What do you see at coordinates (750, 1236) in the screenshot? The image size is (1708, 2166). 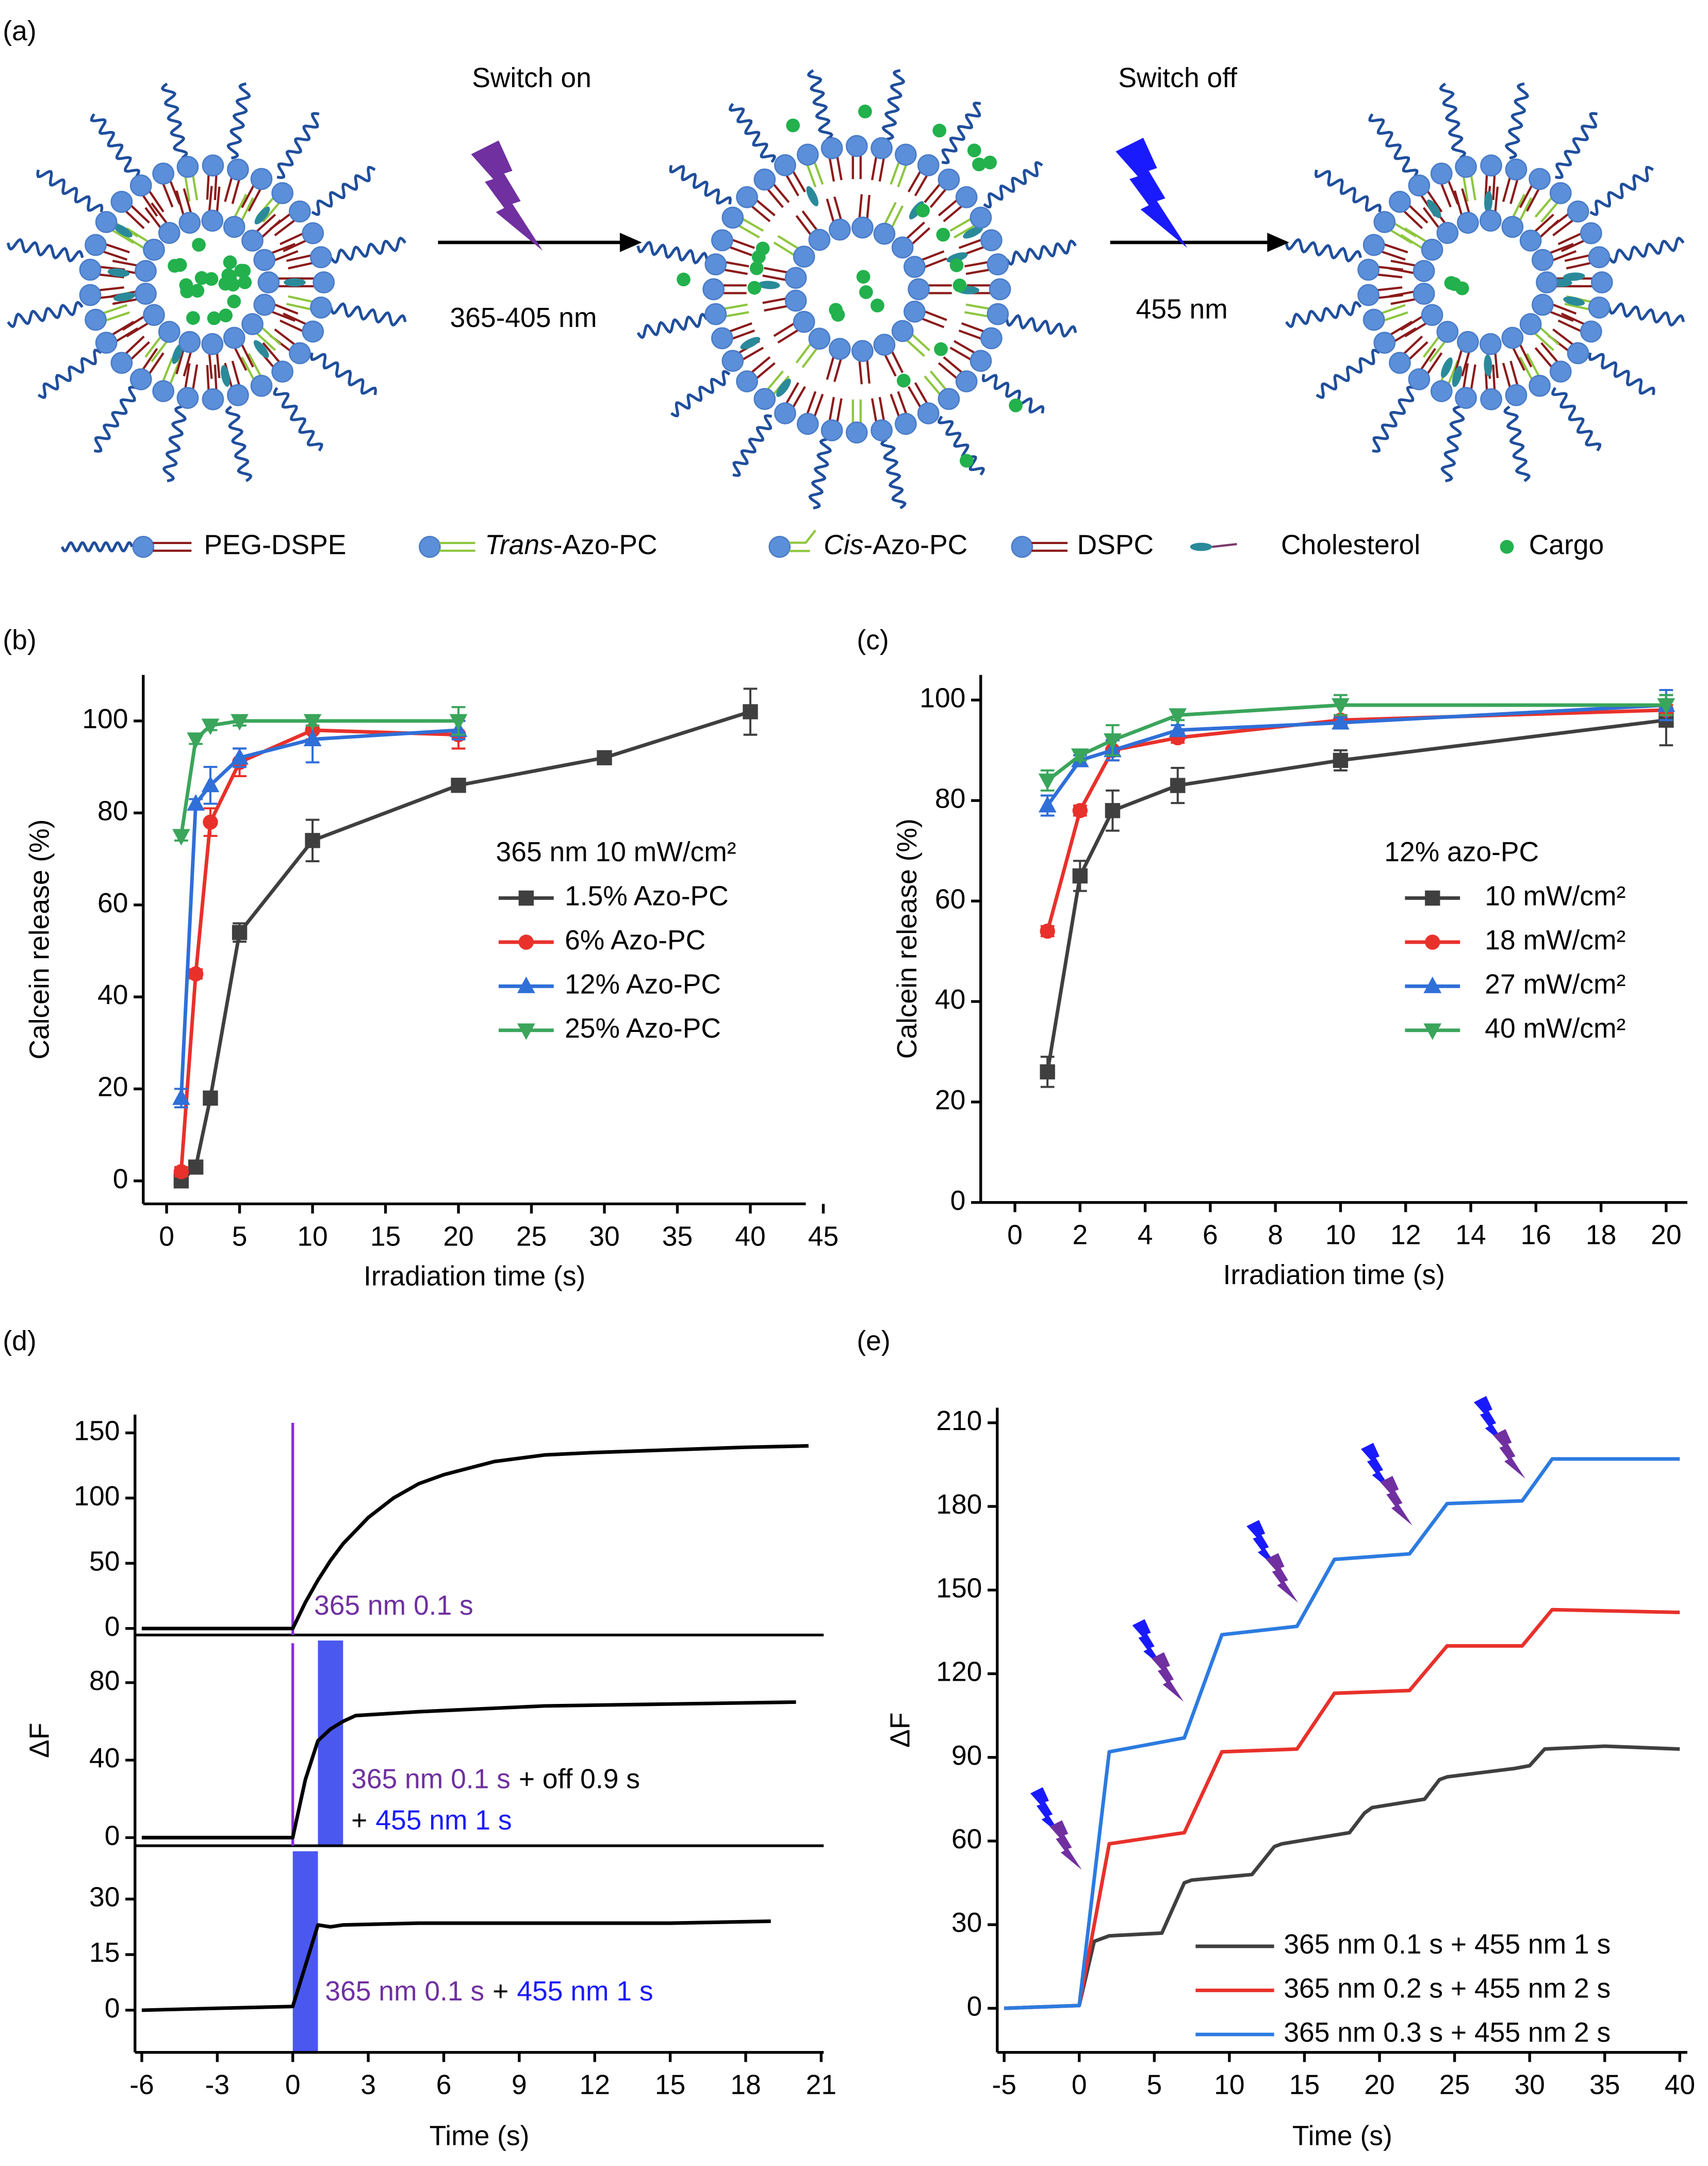 I see `x-tick-label: 40` at bounding box center [750, 1236].